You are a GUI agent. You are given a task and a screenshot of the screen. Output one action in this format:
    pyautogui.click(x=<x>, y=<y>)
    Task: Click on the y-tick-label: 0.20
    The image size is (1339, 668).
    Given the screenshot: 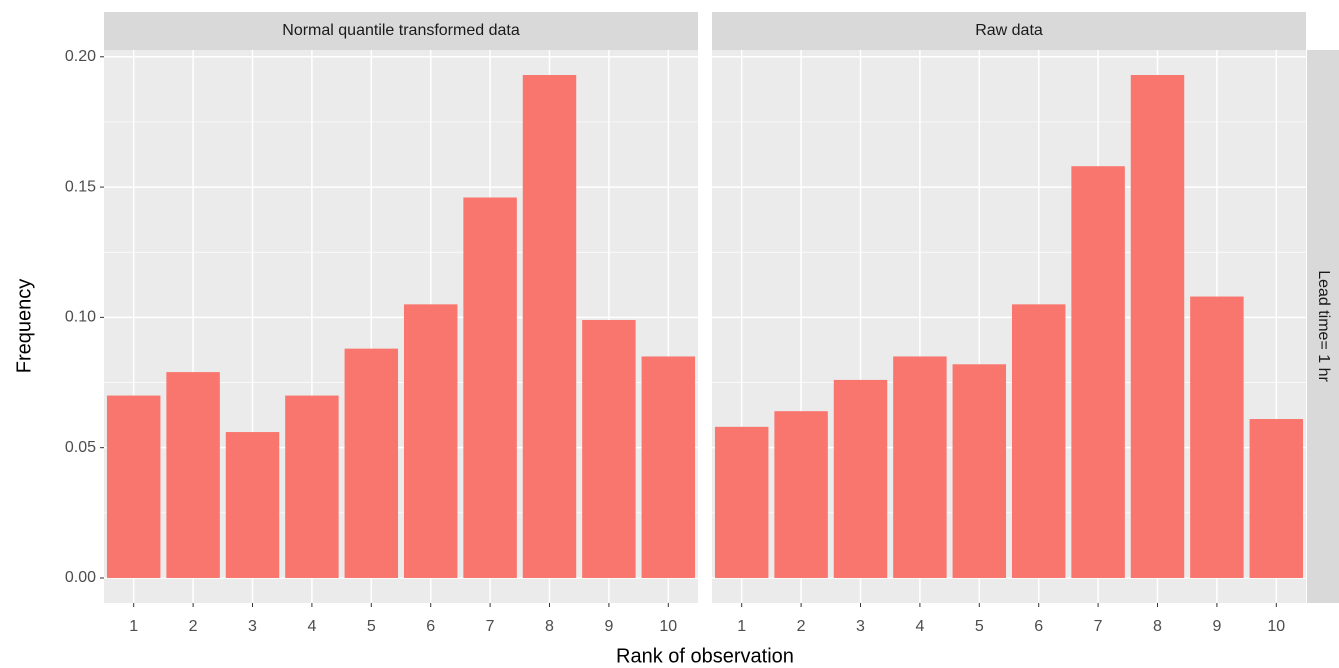 What is the action you would take?
    pyautogui.click(x=80, y=56)
    